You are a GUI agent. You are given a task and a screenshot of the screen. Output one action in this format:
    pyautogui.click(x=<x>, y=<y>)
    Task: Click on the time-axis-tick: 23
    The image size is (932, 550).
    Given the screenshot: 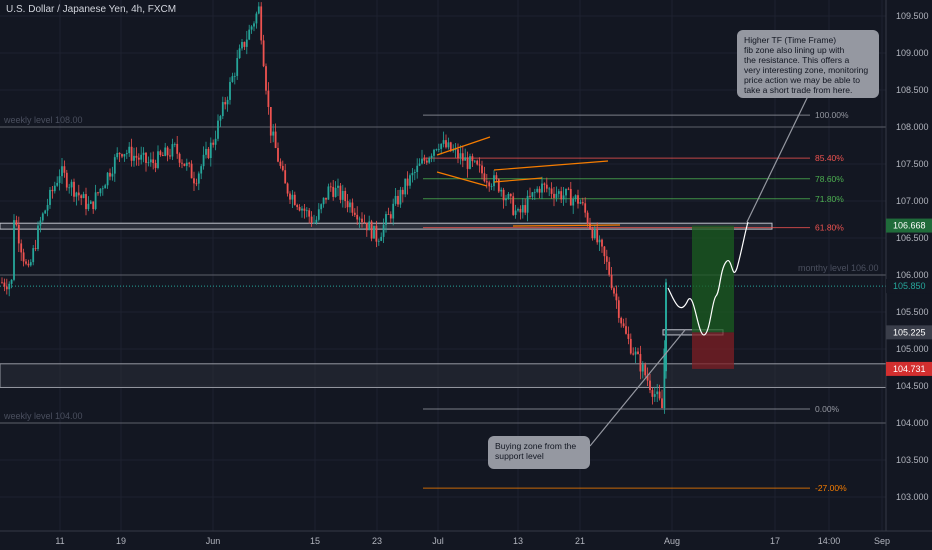 What is the action you would take?
    pyautogui.click(x=377, y=541)
    